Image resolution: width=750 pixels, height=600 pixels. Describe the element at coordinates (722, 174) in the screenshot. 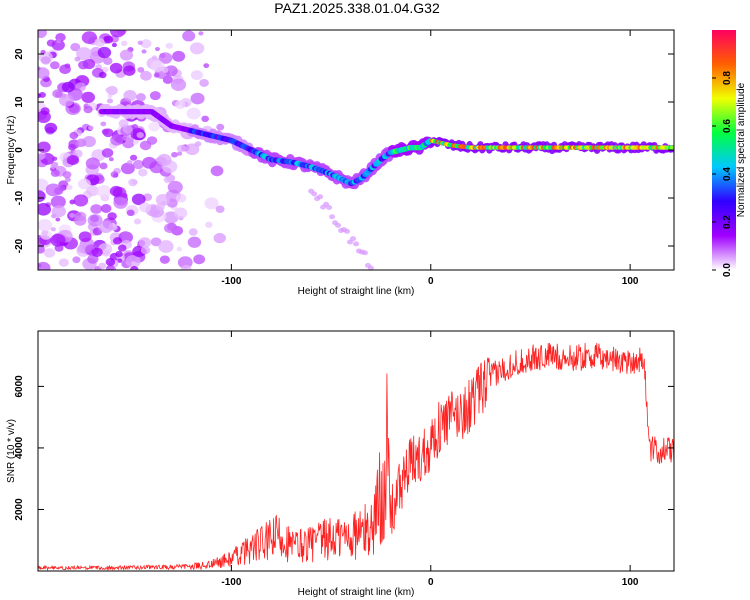

I see `colorbar-ticks: 0.0 0.2 0.4 0.6 0.8` at that location.